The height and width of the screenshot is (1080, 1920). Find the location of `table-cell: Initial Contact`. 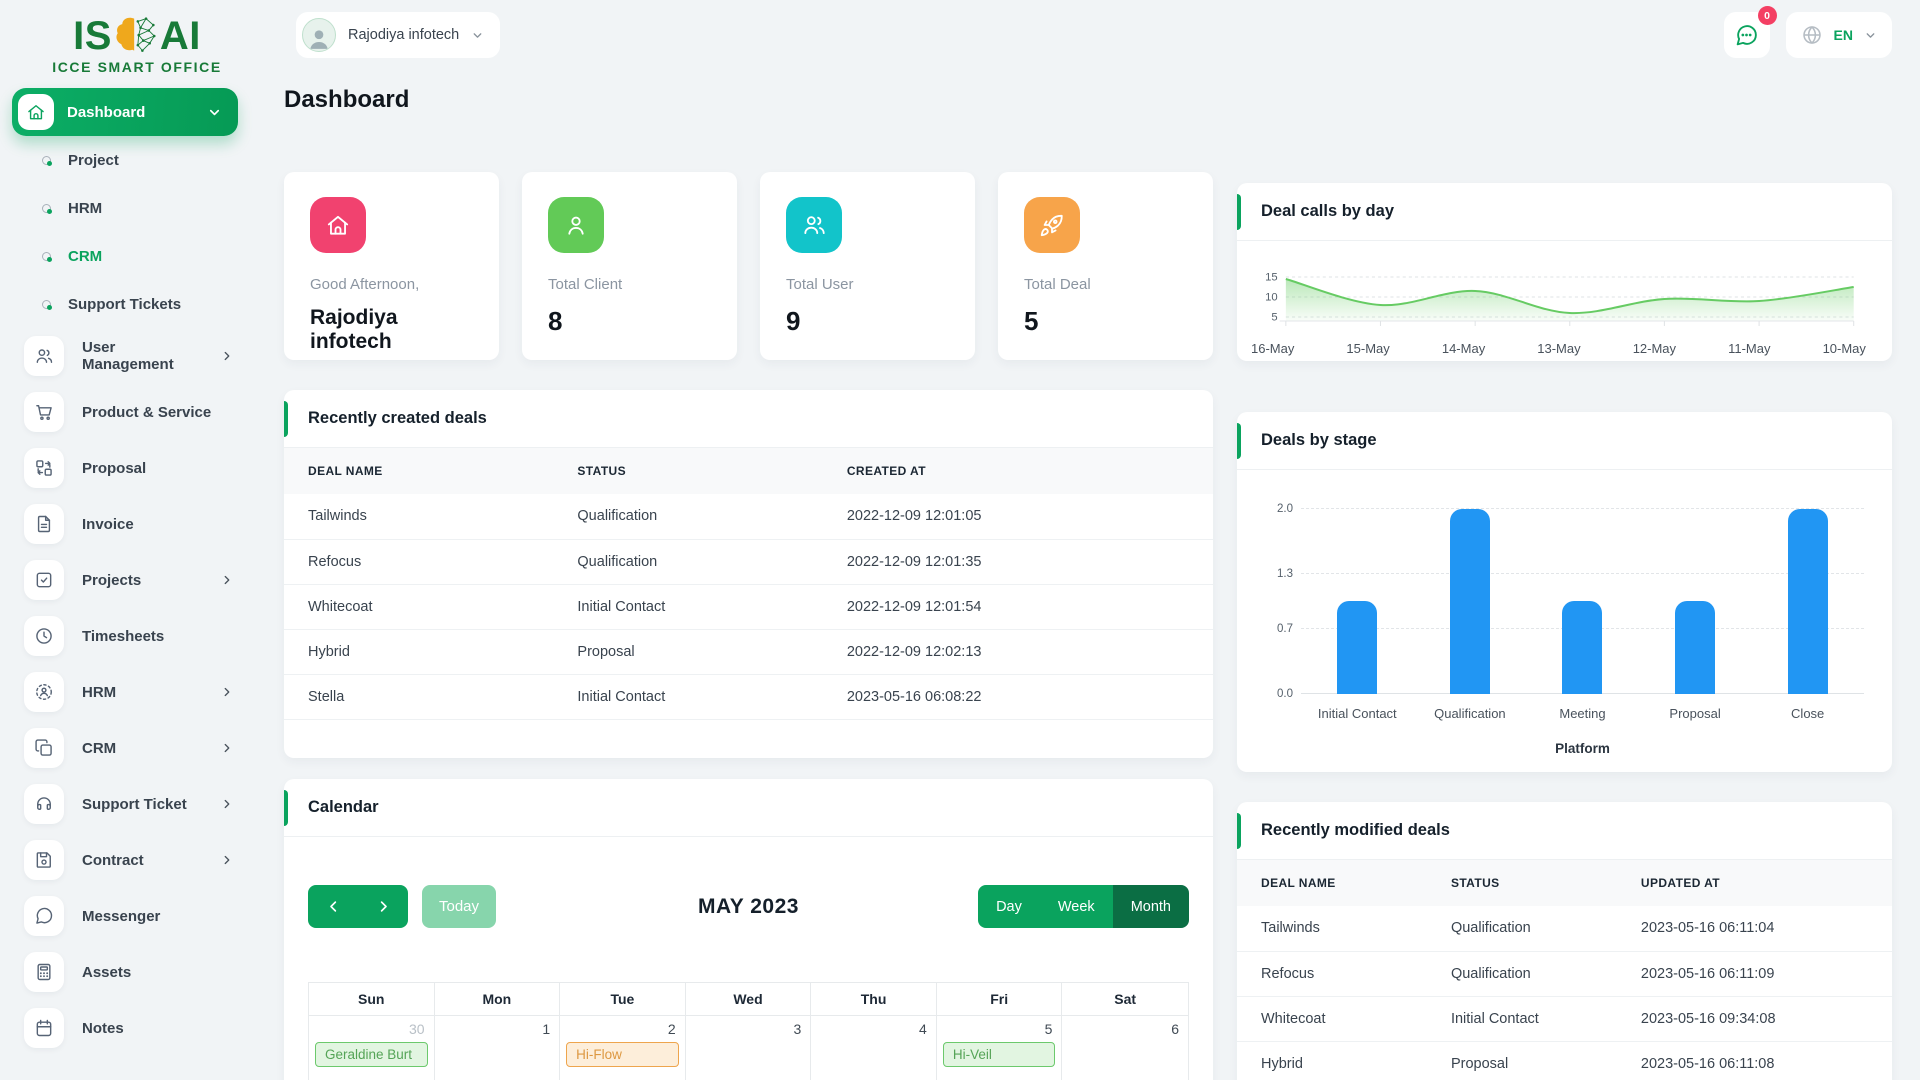

table-cell: Initial Contact is located at coordinates (688, 697).